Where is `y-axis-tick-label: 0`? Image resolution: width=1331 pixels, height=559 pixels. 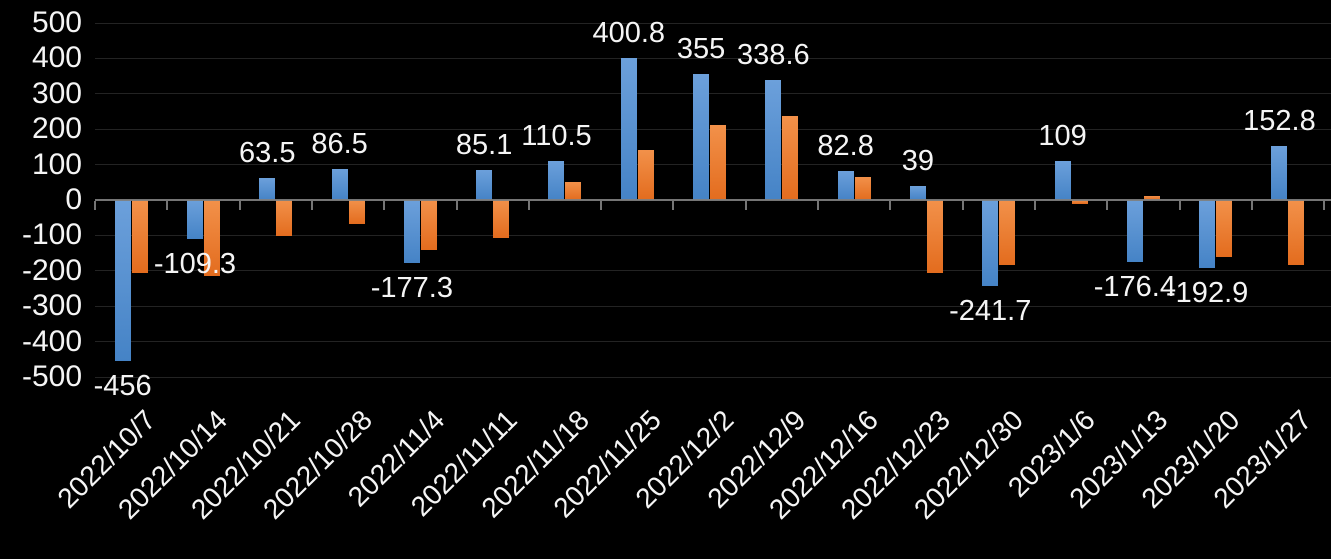 y-axis-tick-label: 0 is located at coordinates (73, 199).